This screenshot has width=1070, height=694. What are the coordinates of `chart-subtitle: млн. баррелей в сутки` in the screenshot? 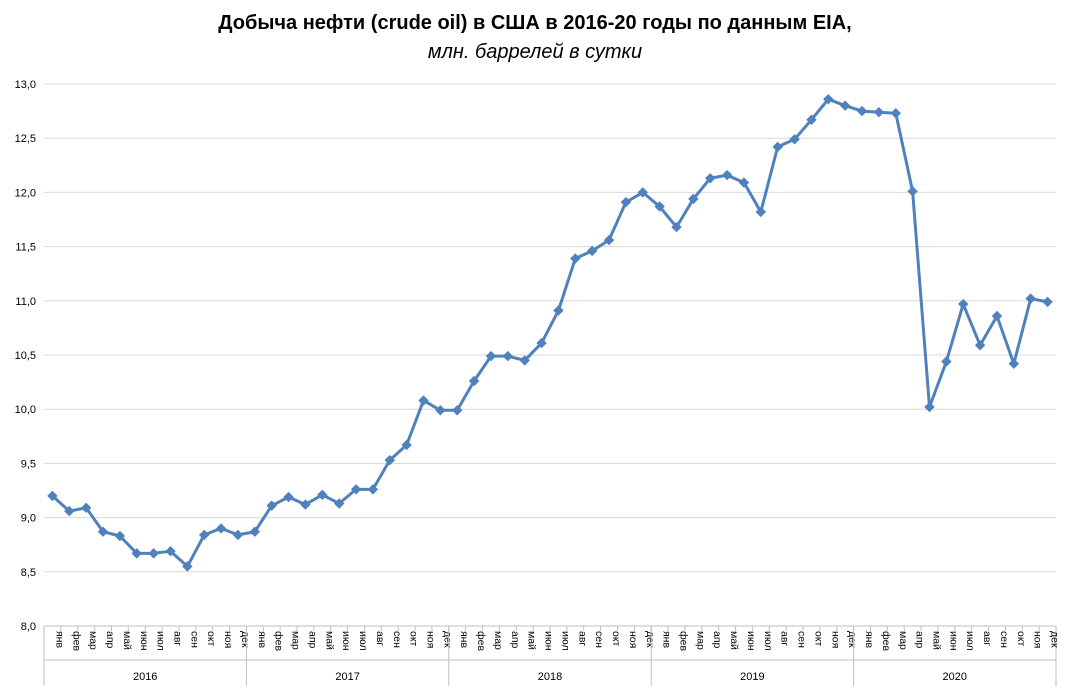 It's located at (535, 52).